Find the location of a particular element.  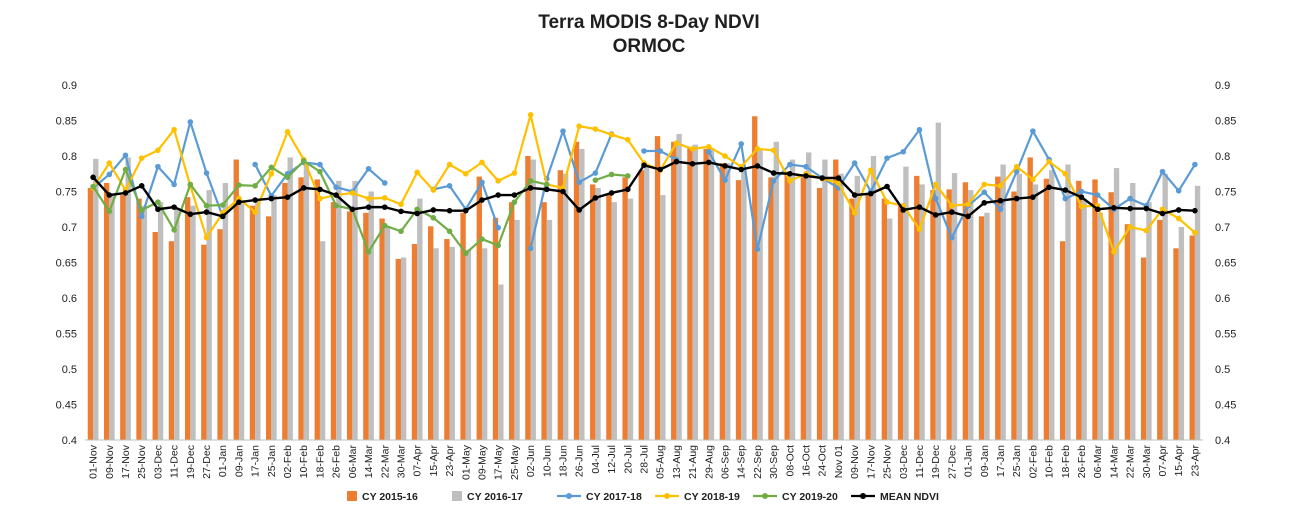

legend-label-bar-0: CY 2015-16 is located at coordinates (390, 497).